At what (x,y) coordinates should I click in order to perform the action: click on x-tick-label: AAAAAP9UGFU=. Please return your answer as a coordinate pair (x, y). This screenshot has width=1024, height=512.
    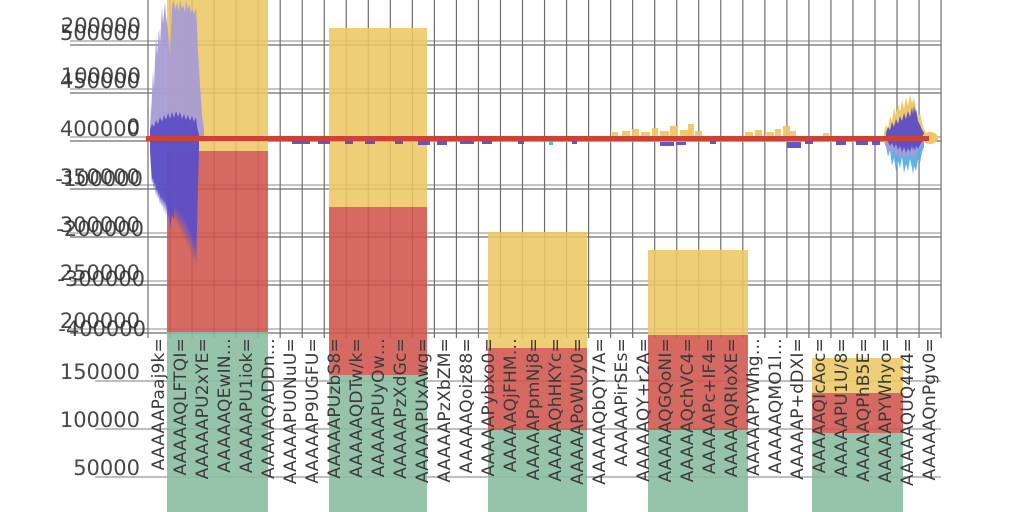
    Looking at the image, I should click on (313, 411).